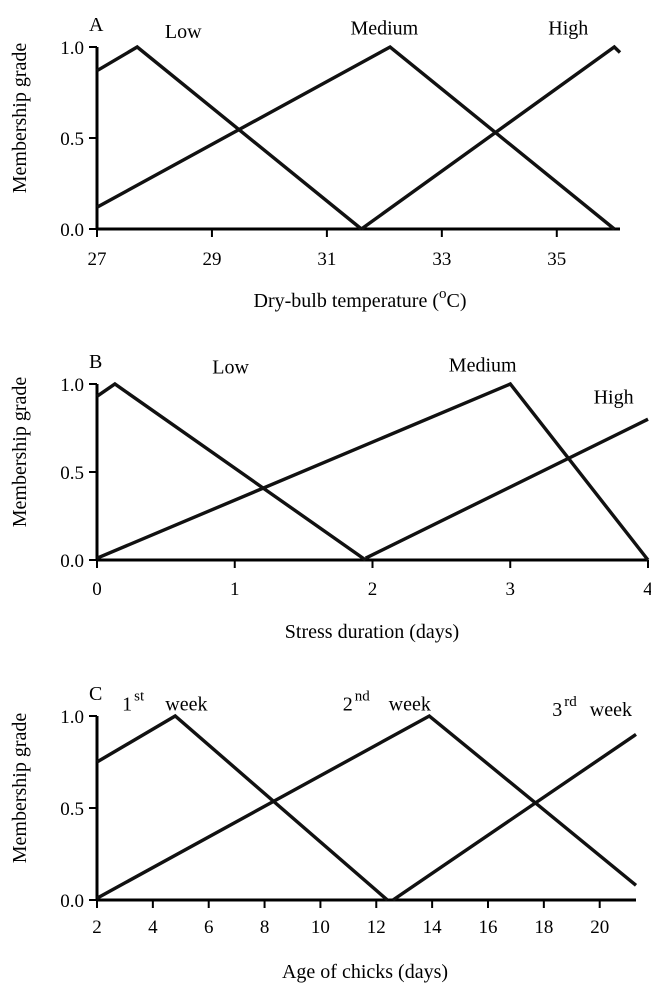 Image resolution: width=651 pixels, height=983 pixels. What do you see at coordinates (320, 927) in the screenshot?
I see `x-tick-label: 10` at bounding box center [320, 927].